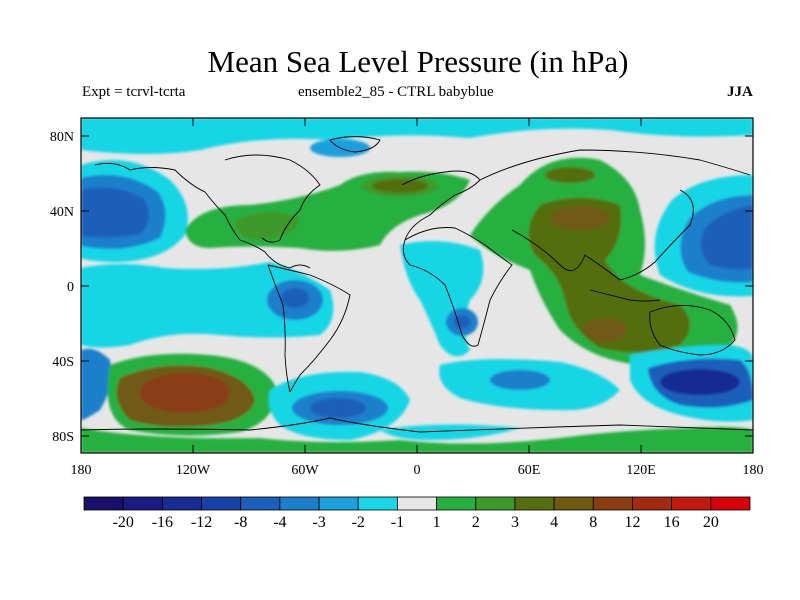 The height and width of the screenshot is (600, 800). I want to click on lon-label-0: 0, so click(417, 470).